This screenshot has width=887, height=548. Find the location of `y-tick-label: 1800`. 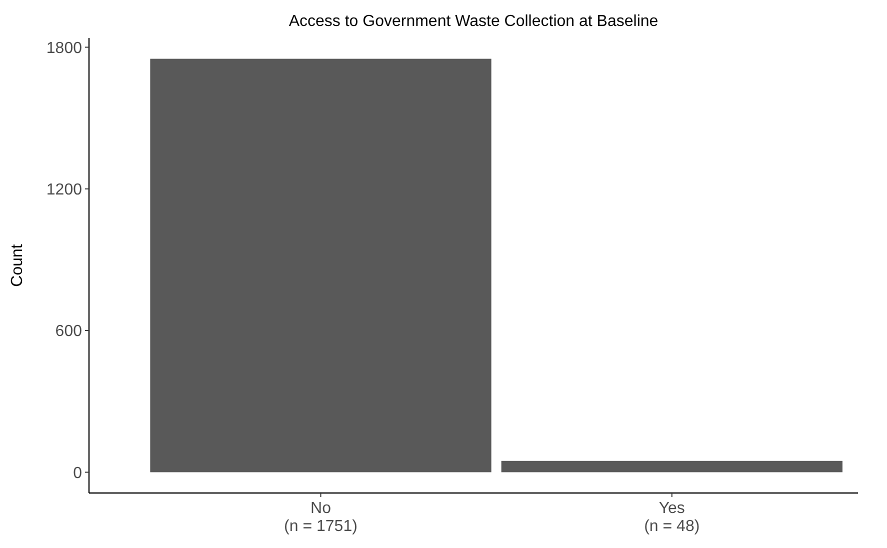

y-tick-label: 1800 is located at coordinates (64, 48).